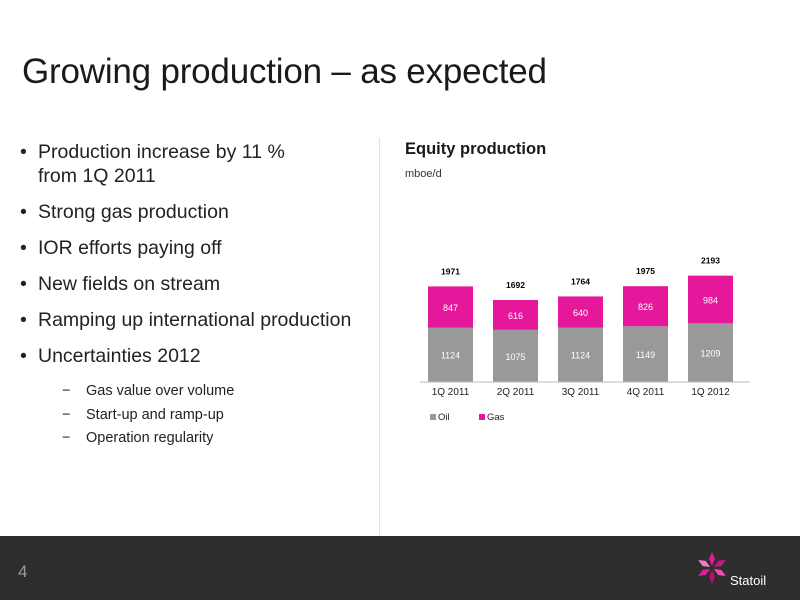 This screenshot has height=600, width=800. Describe the element at coordinates (516, 392) in the screenshot. I see `x-tick-label: 2Q 2011` at that location.